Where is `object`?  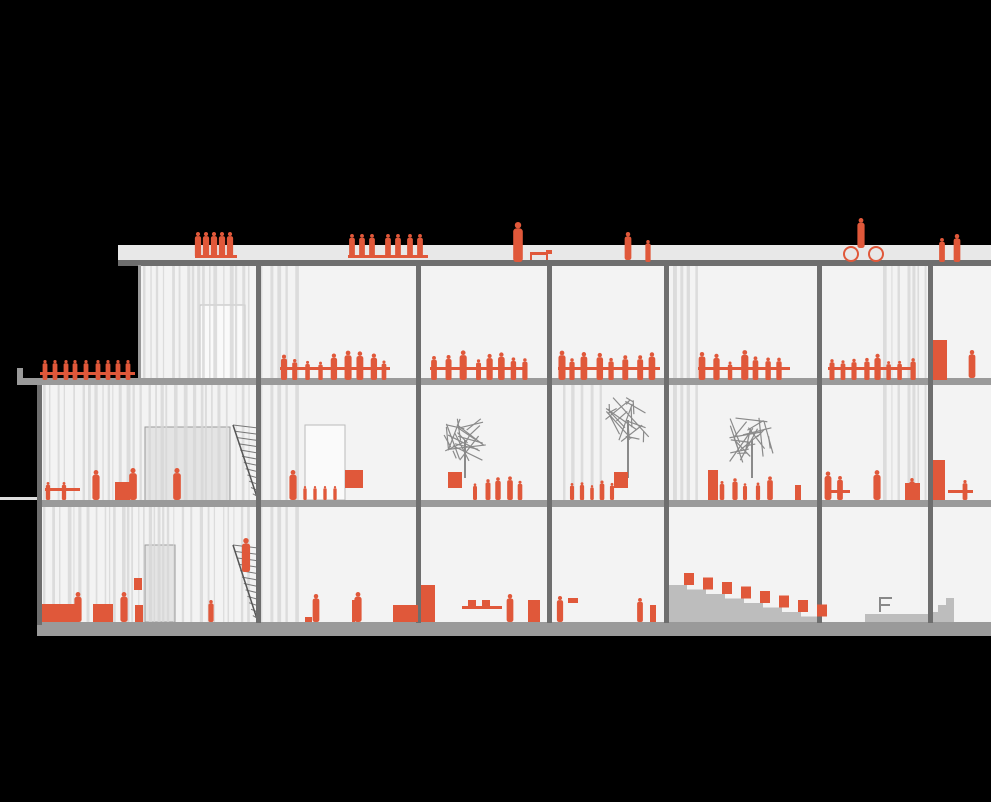 object is located at coordinates (486, 603).